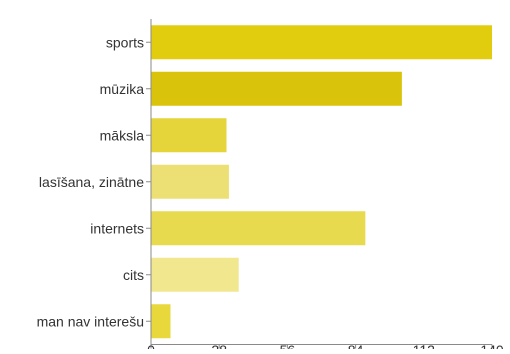 The image size is (510, 354). I want to click on category-label: lasīšana, zinātne, so click(91, 182).